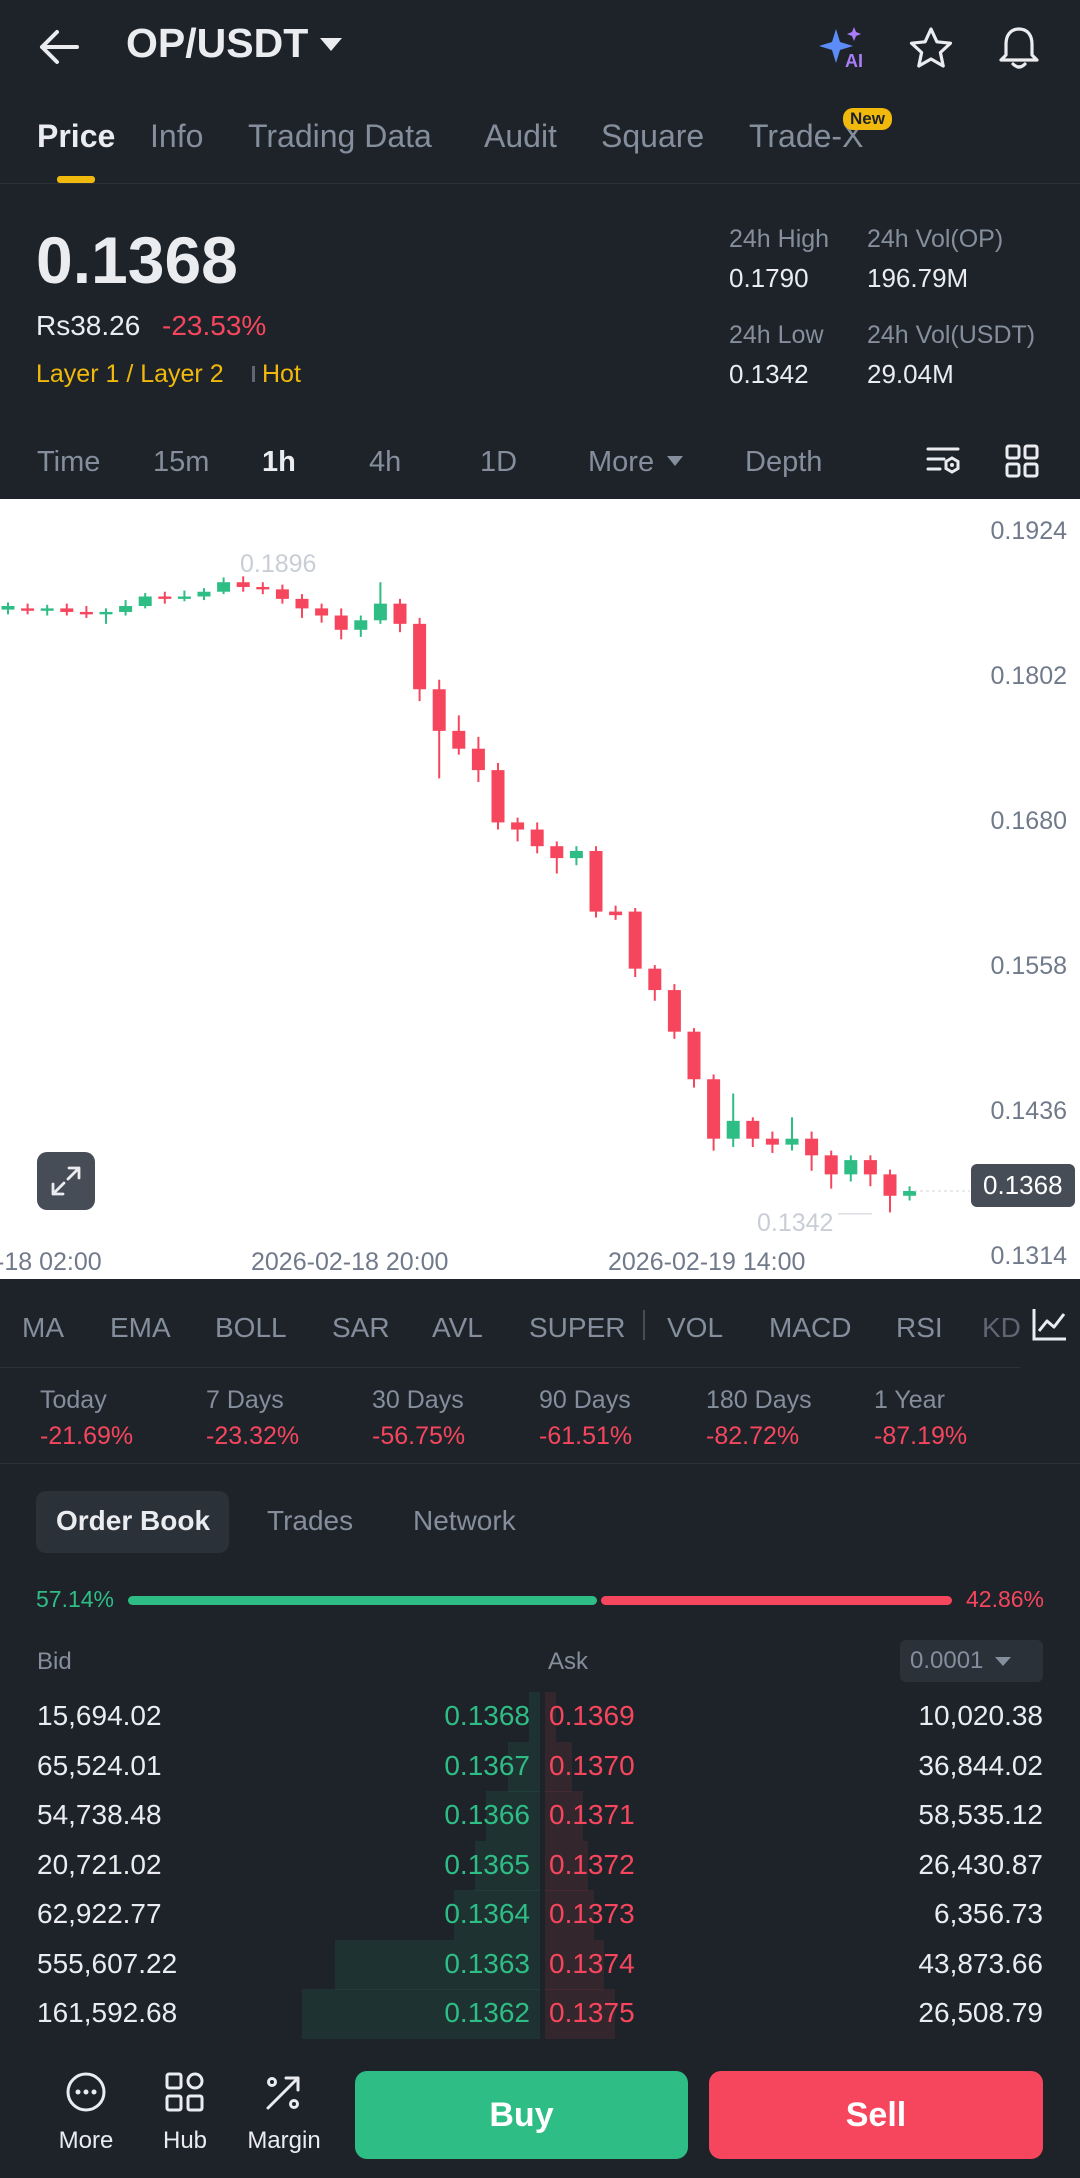 The height and width of the screenshot is (2178, 1080). What do you see at coordinates (140, 1327) in the screenshot?
I see `indicator-ema: EMA` at bounding box center [140, 1327].